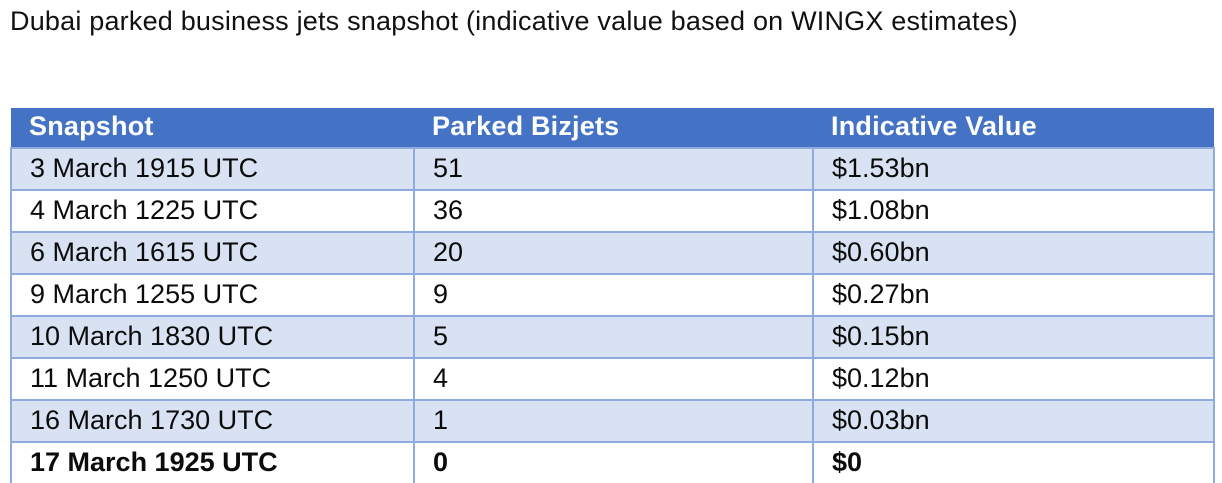  I want to click on cell-snapshot: 3 March 1915 UTC, so click(212, 169).